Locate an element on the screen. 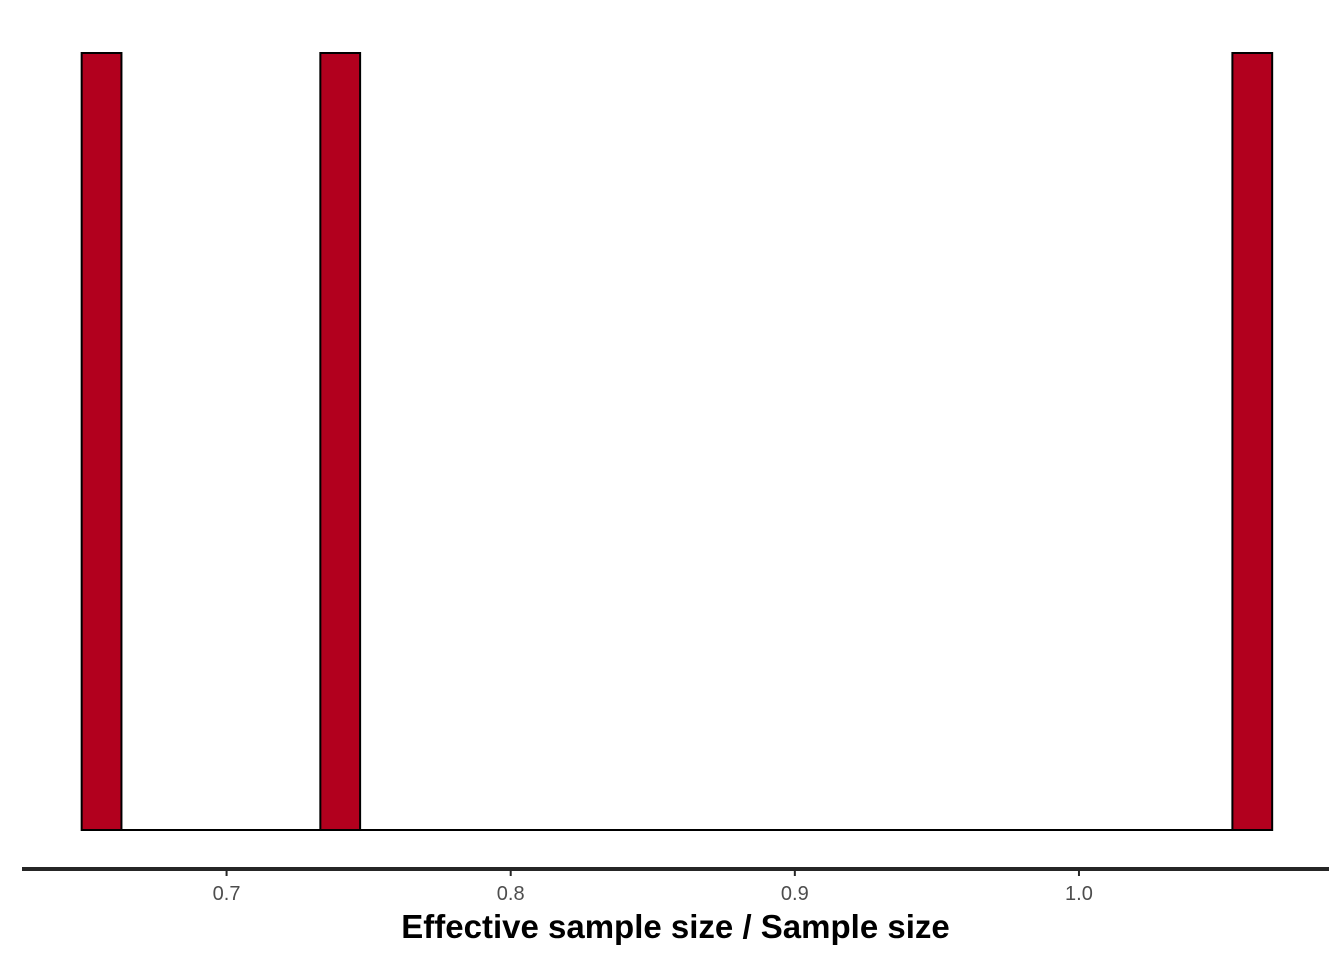 This screenshot has width=1344, height=960. x-tick-label: 0.7 is located at coordinates (227, 894).